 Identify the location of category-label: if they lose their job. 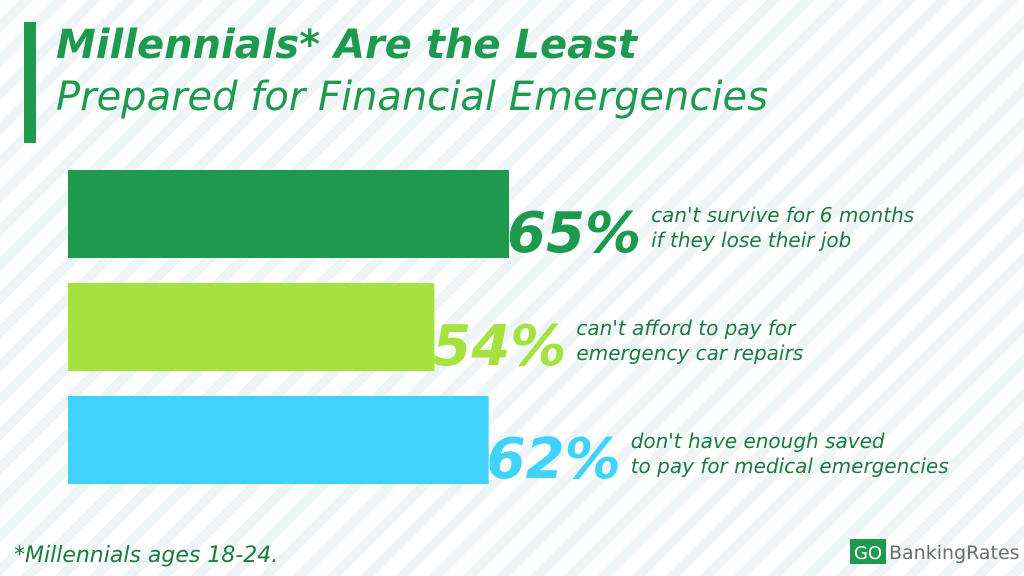
(751, 240).